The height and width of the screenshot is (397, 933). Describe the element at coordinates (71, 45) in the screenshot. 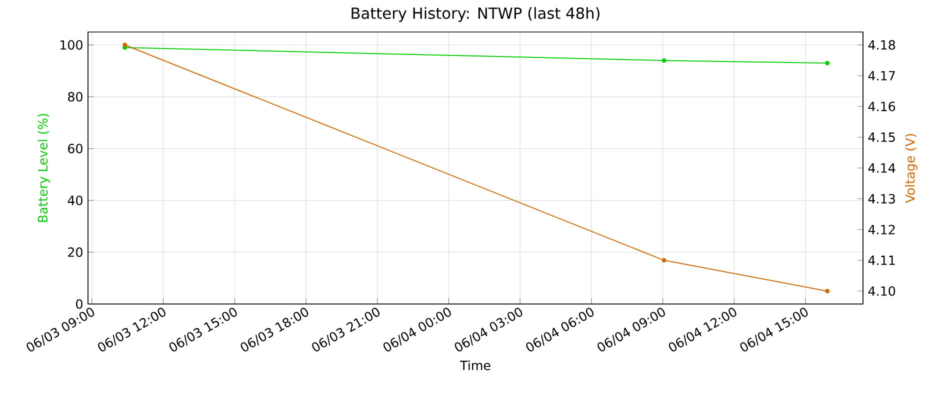

I see `y-tick-label: 100` at that location.